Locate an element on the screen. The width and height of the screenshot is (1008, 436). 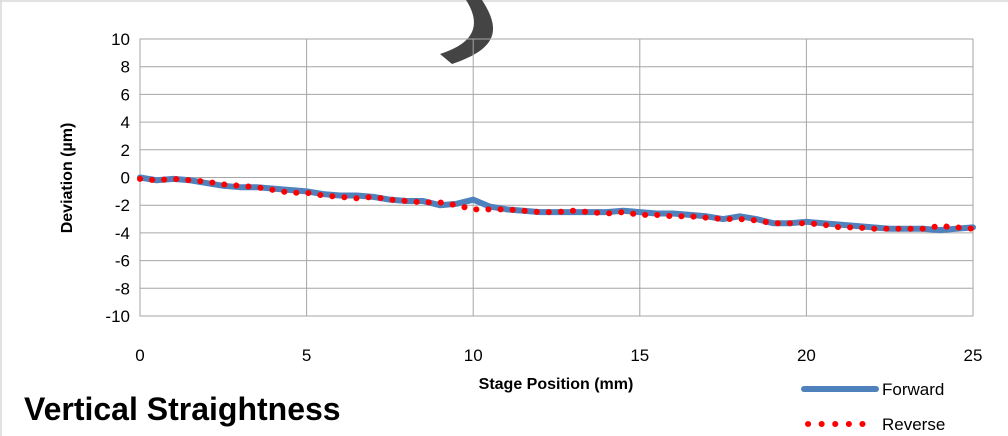
y-tick-label: -2 is located at coordinates (122, 205).